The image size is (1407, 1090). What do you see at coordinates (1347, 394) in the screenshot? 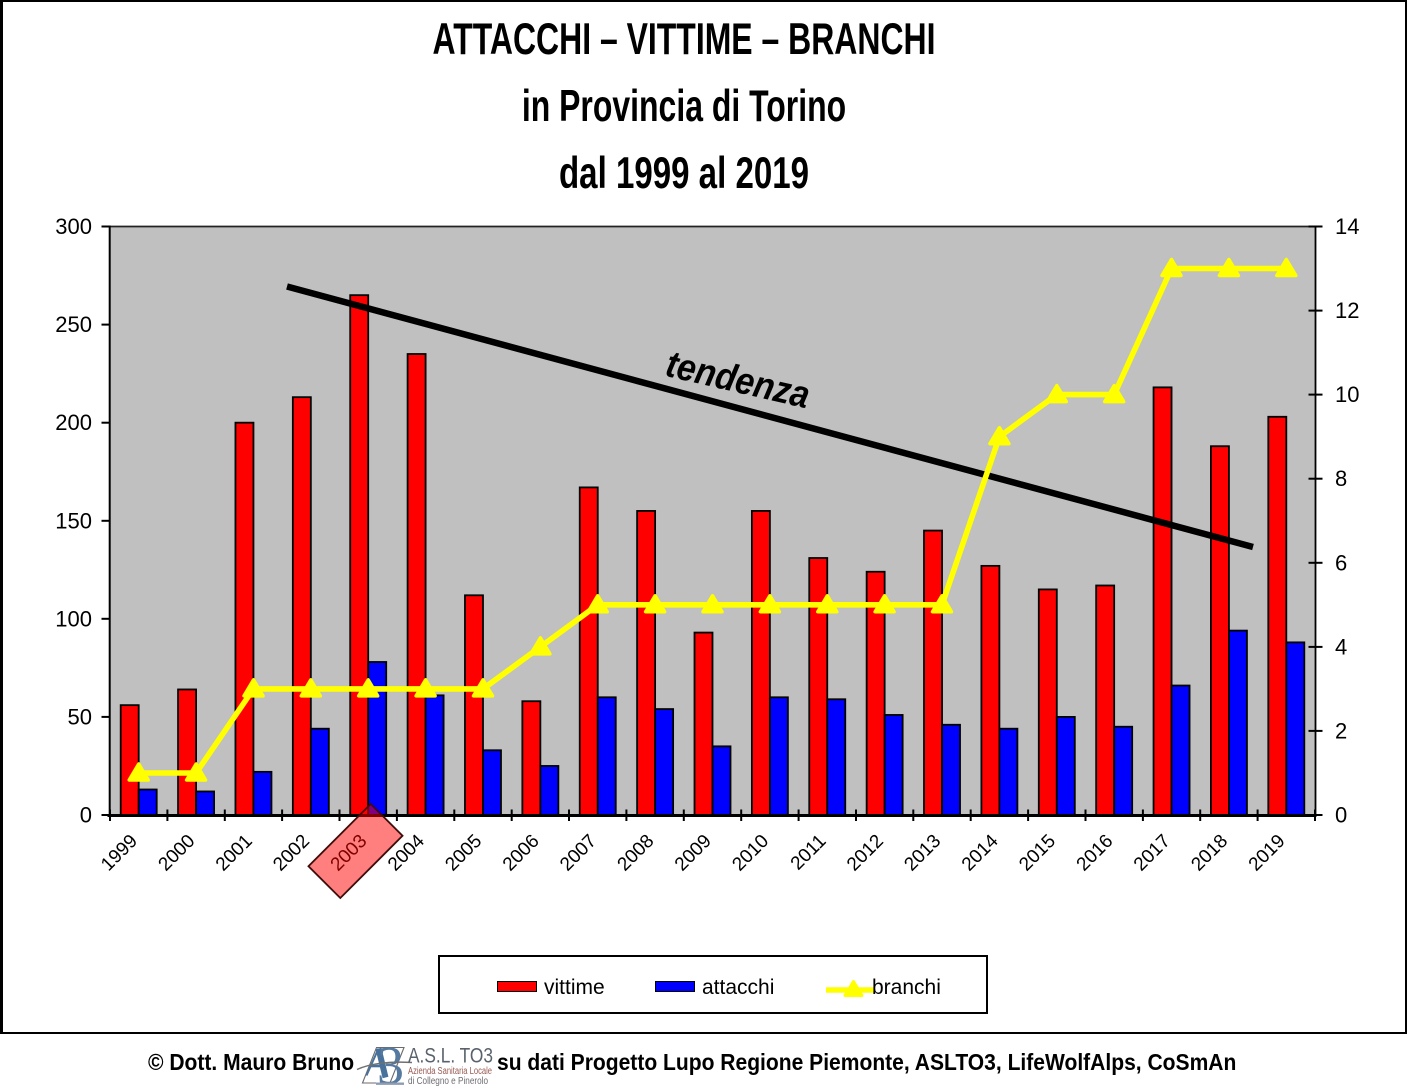
I see `svg-text: 10` at bounding box center [1347, 394].